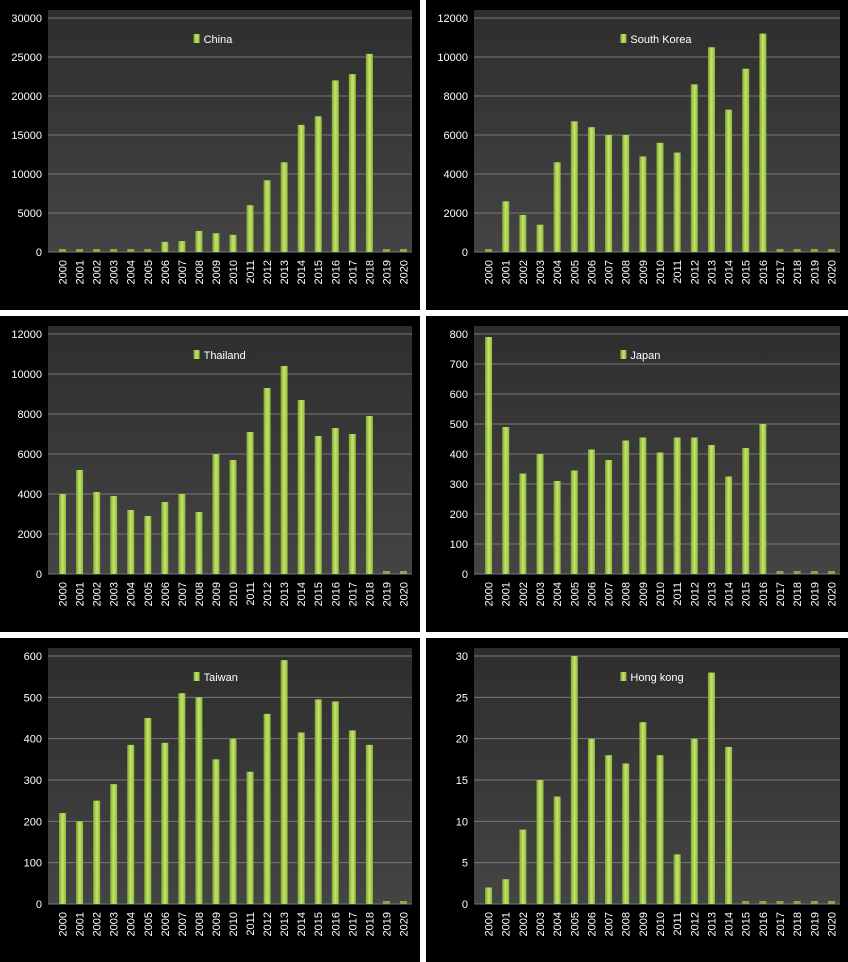 This screenshot has width=848, height=962. Describe the element at coordinates (285, 594) in the screenshot. I see `x-tick-label: 2013` at that location.